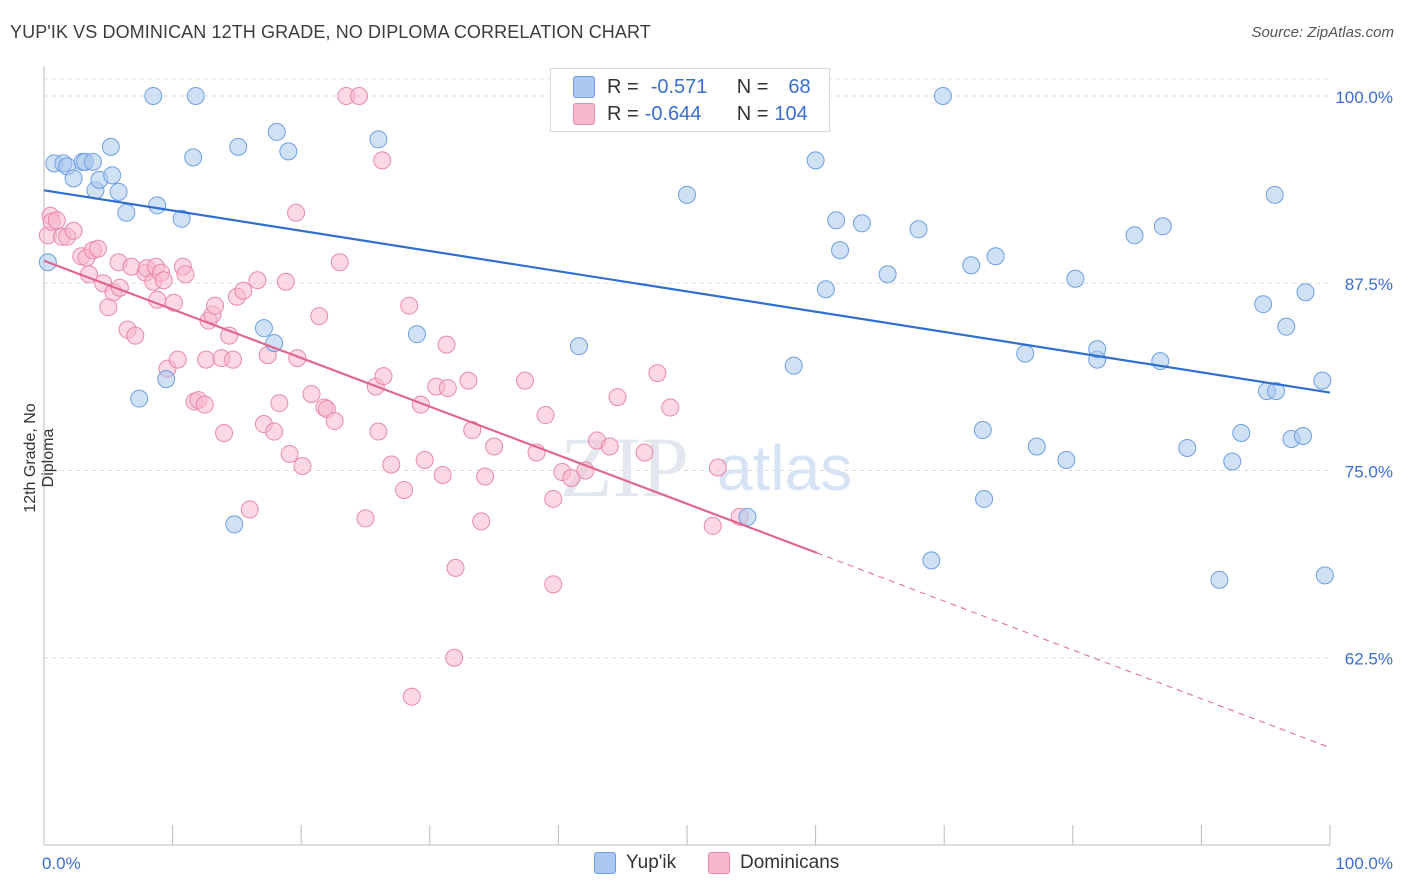 The image size is (1406, 892). What do you see at coordinates (1364, 863) in the screenshot?
I see `x-tick-label: 100.0%` at bounding box center [1364, 863].